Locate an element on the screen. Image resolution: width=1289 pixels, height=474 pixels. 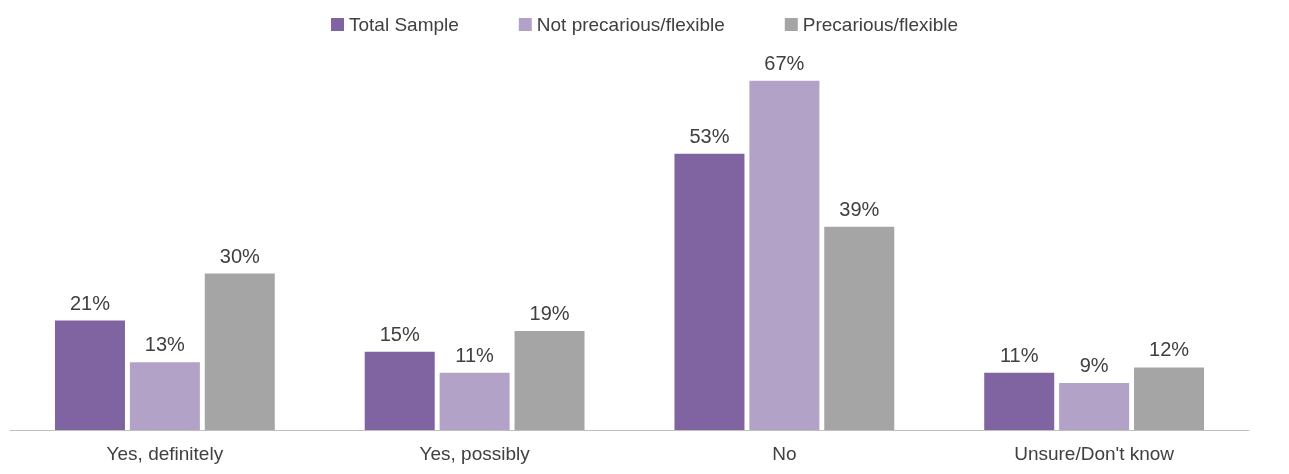
data-label: 53% is located at coordinates (709, 135).